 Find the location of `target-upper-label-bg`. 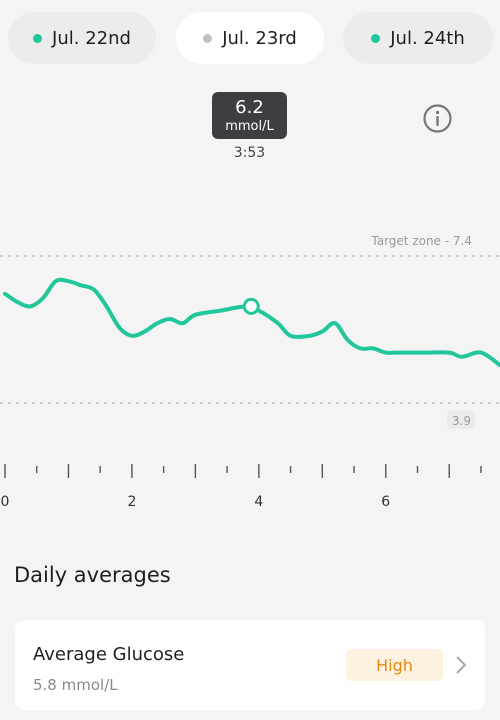

target-upper-label-bg is located at coordinates (422, 241).